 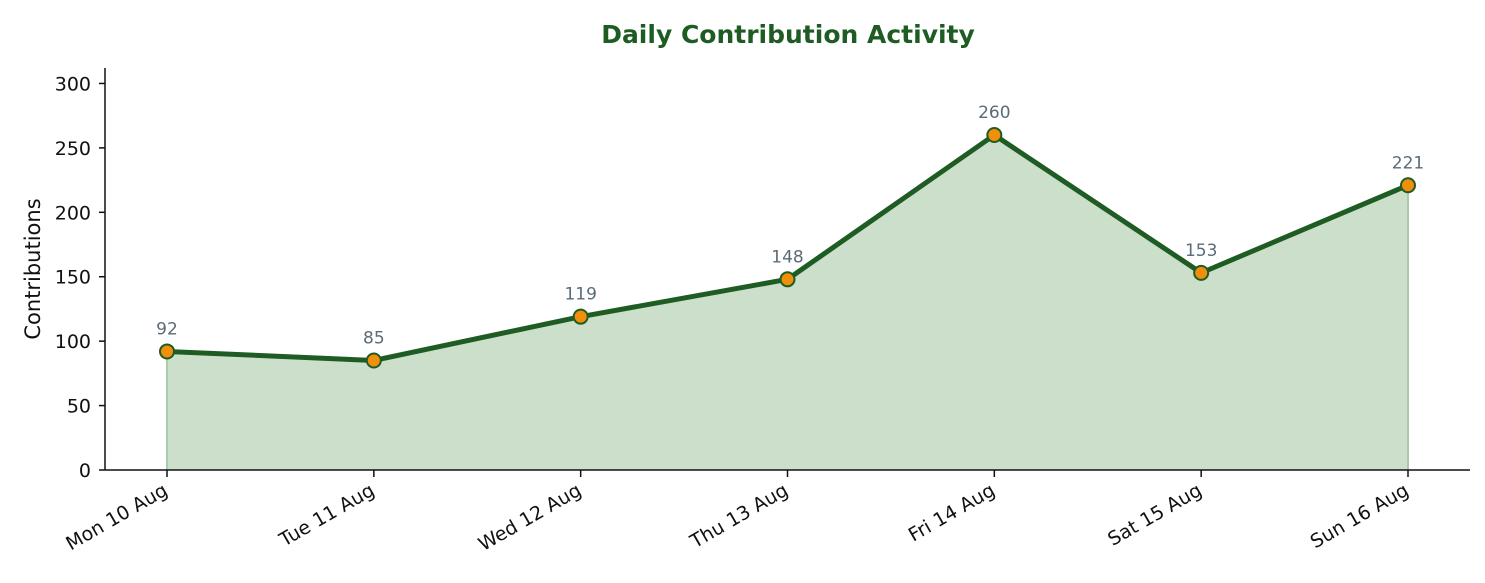 What do you see at coordinates (1408, 163) in the screenshot?
I see `data-label: 221` at bounding box center [1408, 163].